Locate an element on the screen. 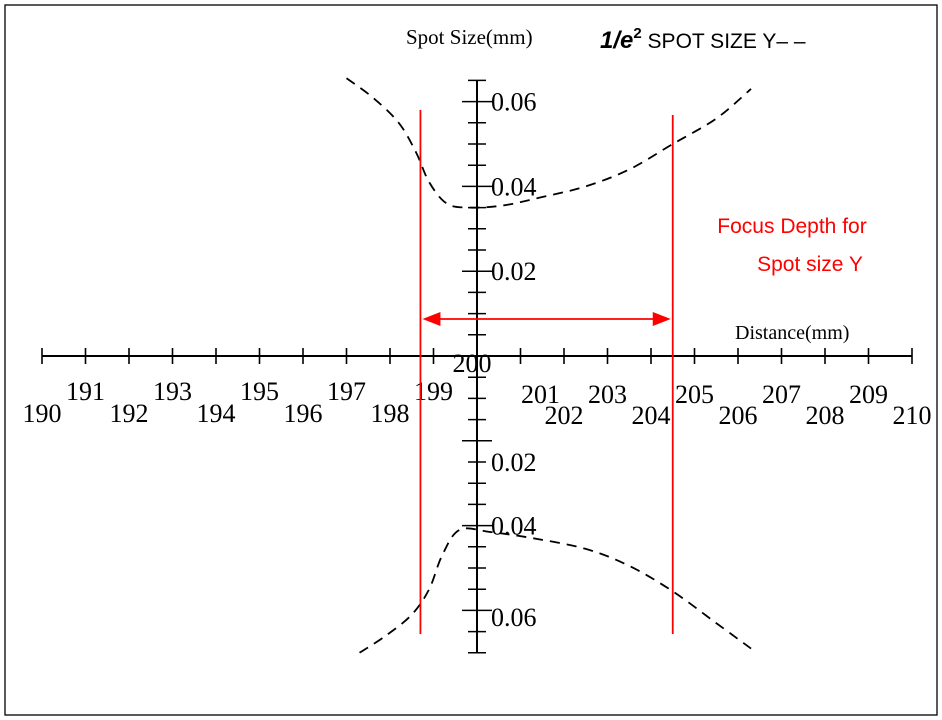 The height and width of the screenshot is (720, 942). x-tick-label: 195 is located at coordinates (259, 391).